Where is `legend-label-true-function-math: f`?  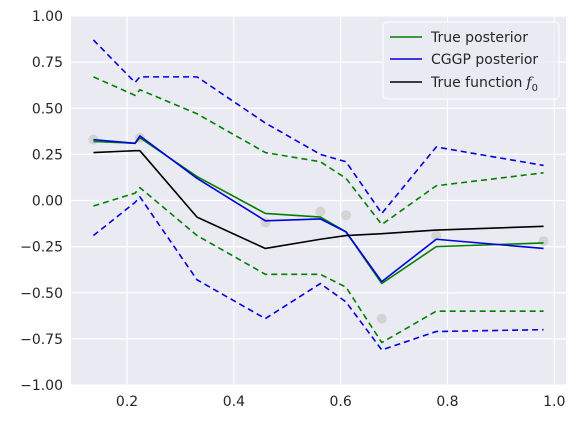
legend-label-true-function-math: f is located at coordinates (529, 83).